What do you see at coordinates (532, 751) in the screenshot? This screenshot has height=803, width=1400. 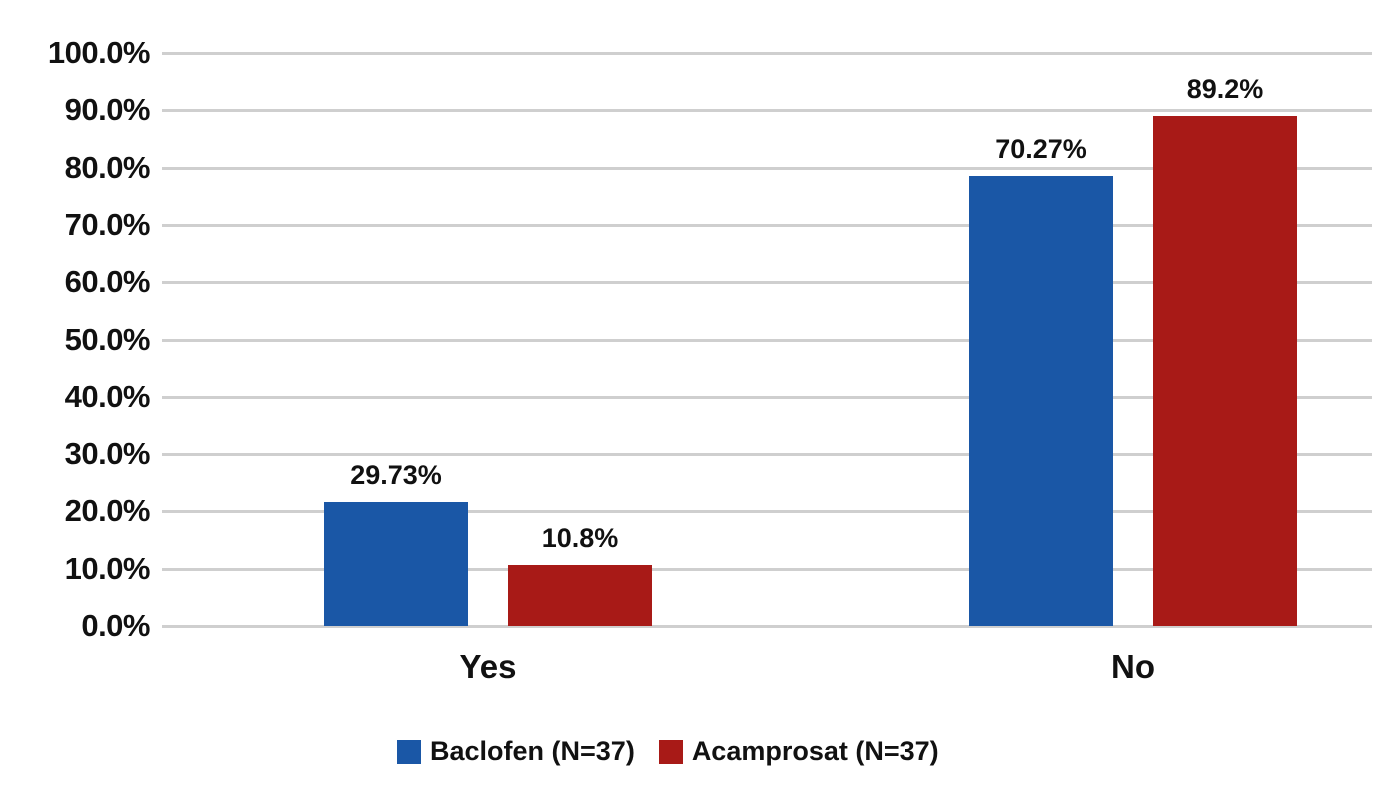 I see `legend-label: Baclofen (N=37)` at bounding box center [532, 751].